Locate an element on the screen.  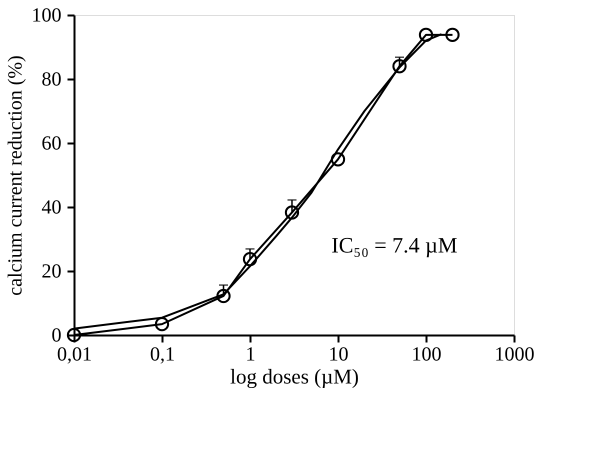
x-tick-label: 10 is located at coordinates (338, 355).